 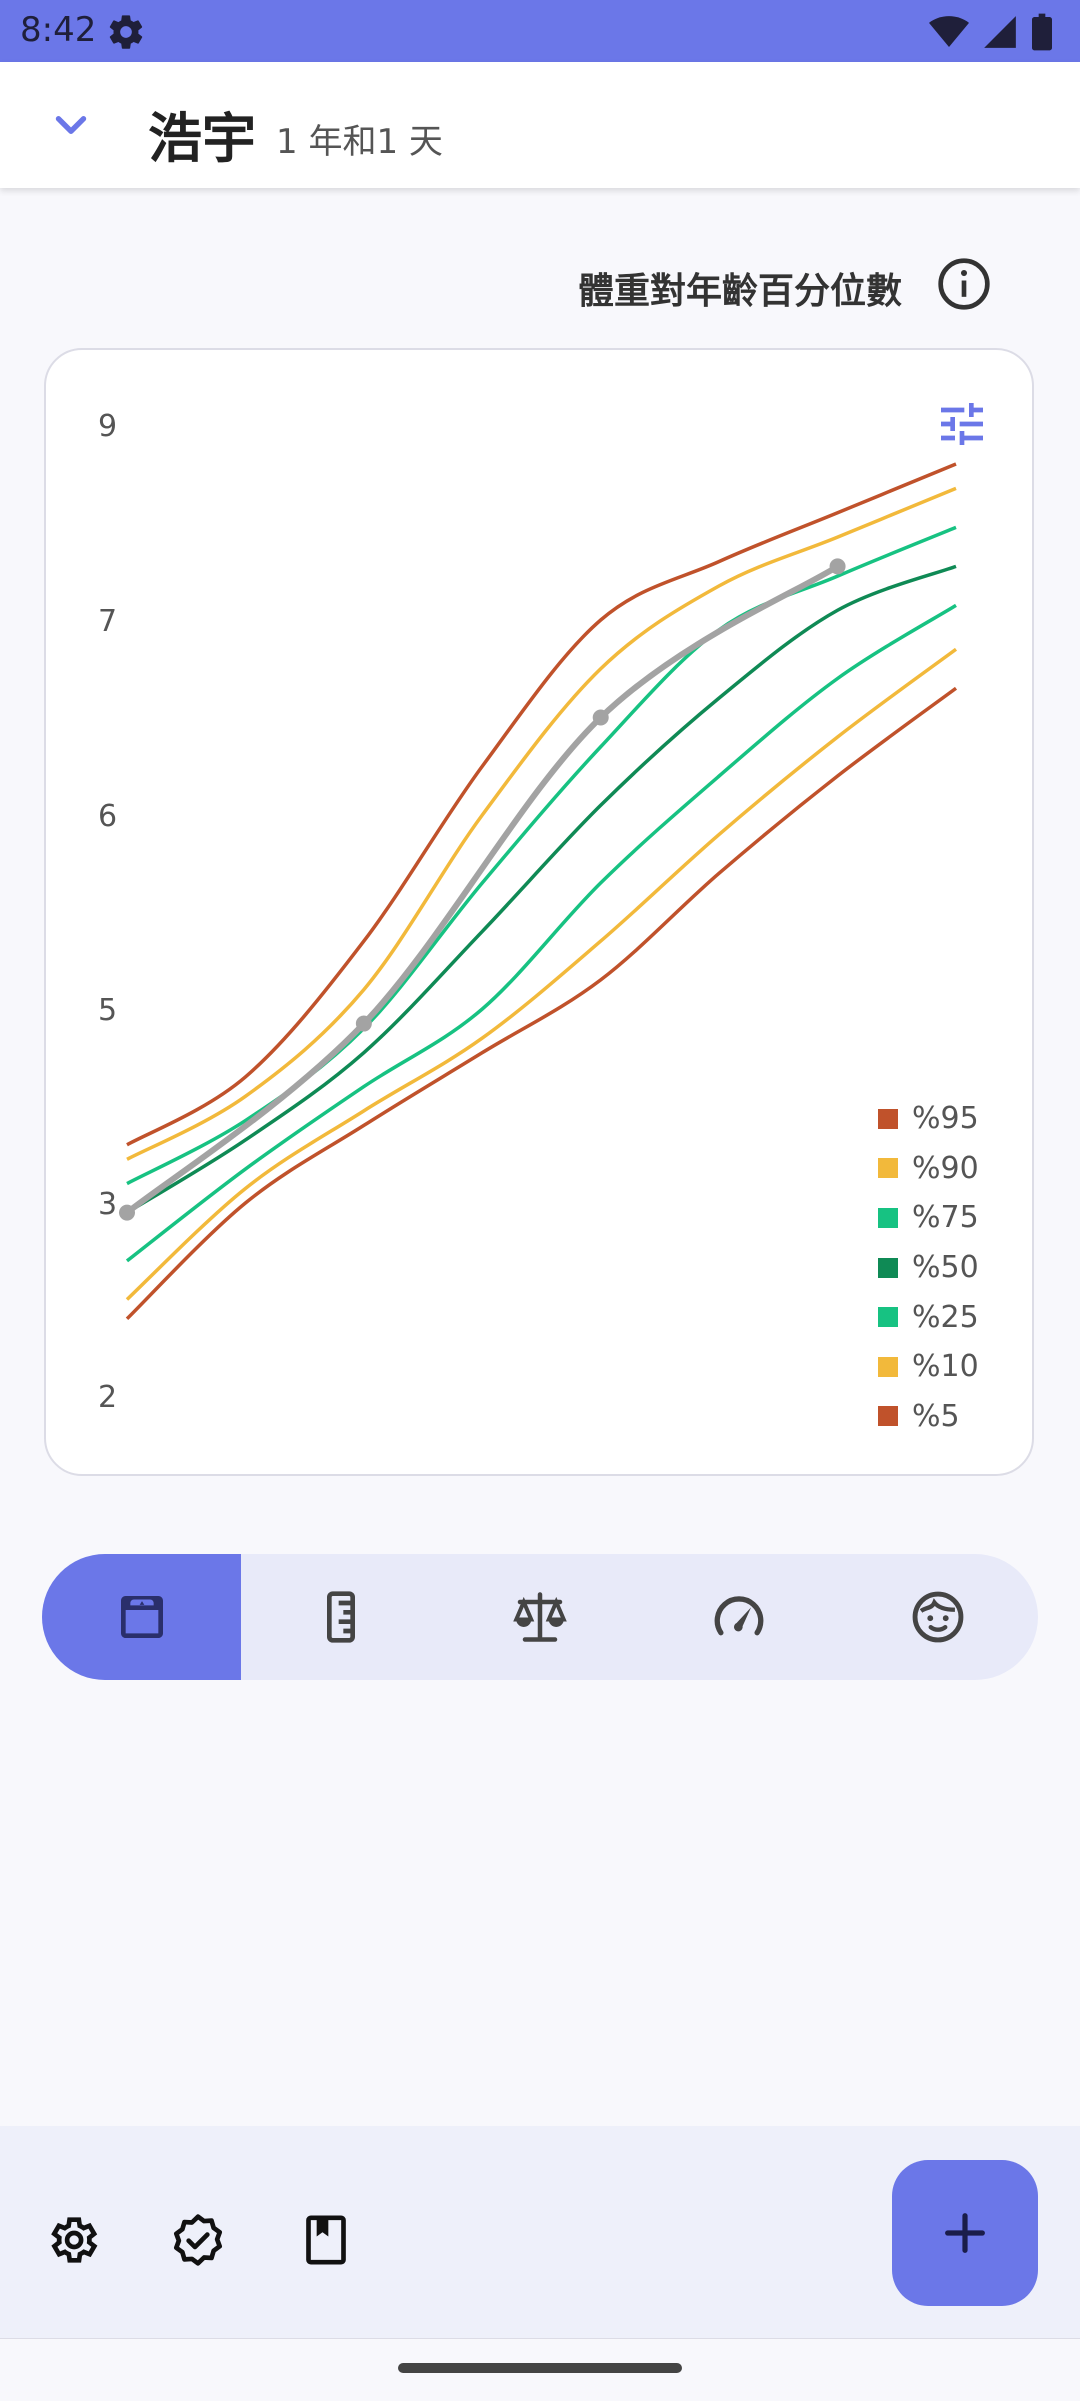 What do you see at coordinates (126, 32) in the screenshot?
I see `settings-status-icon` at bounding box center [126, 32].